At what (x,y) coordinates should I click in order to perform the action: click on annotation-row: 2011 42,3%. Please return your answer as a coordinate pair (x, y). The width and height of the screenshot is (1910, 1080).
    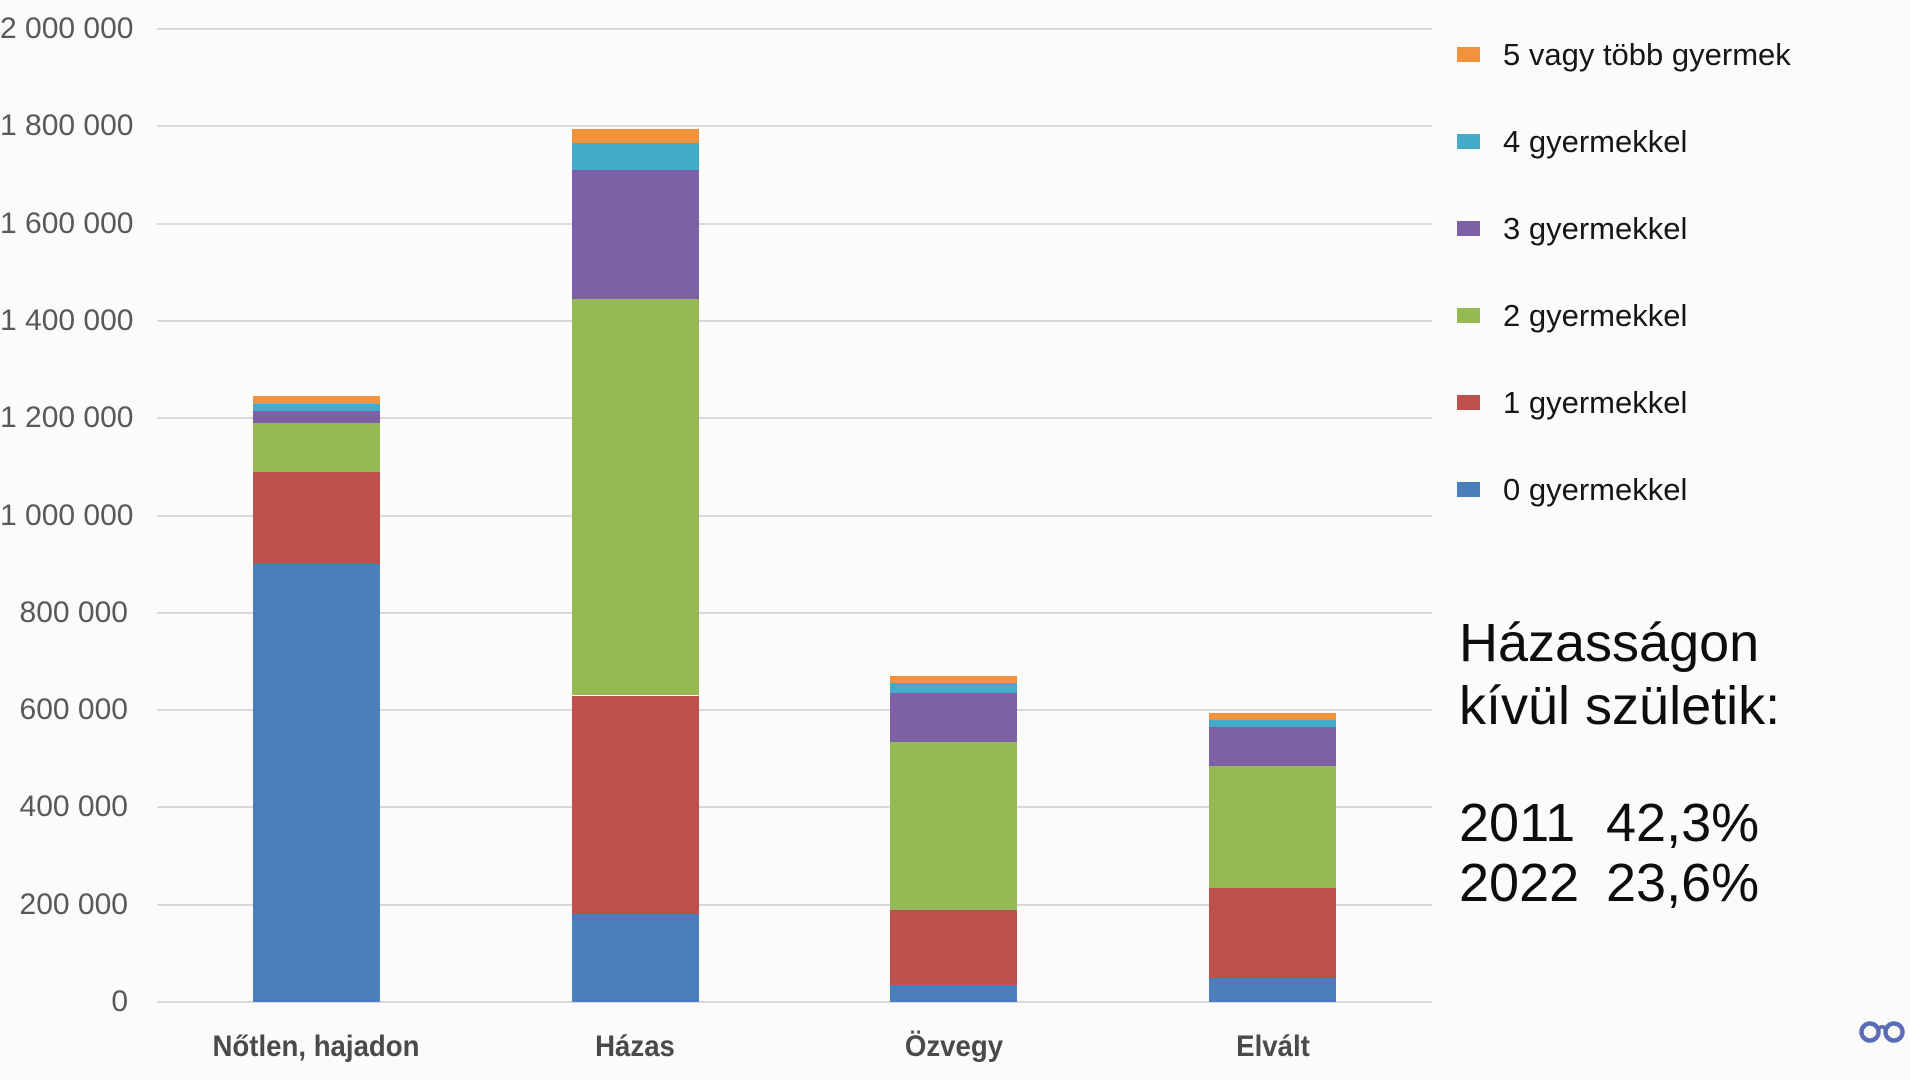
    Looking at the image, I should click on (1619, 823).